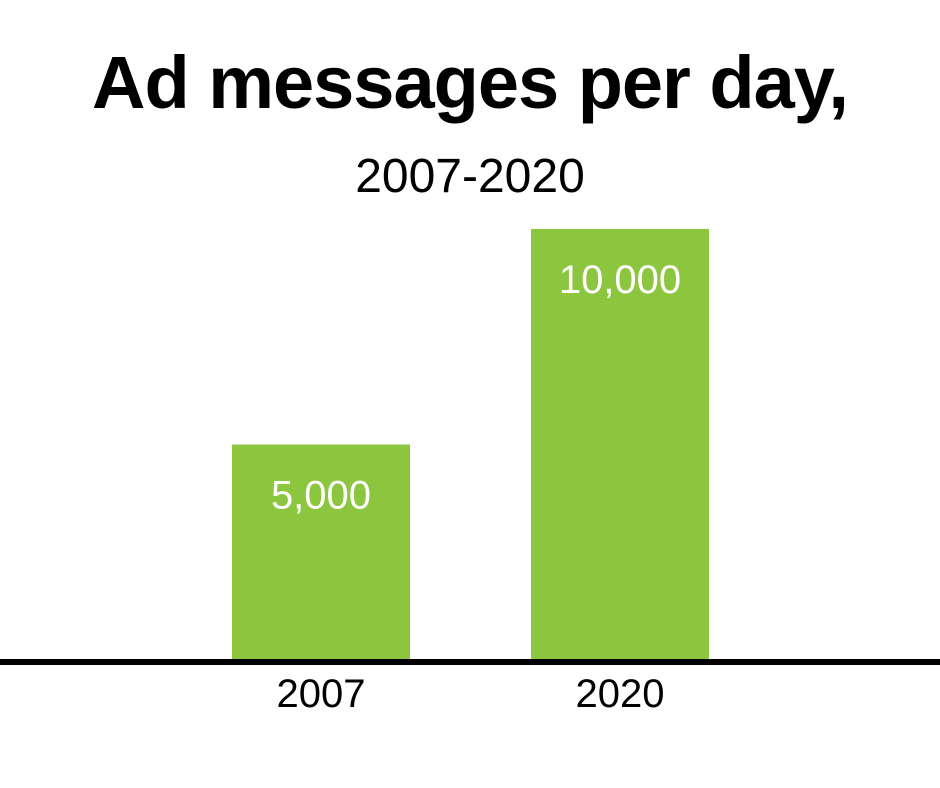 The width and height of the screenshot is (940, 788). I want to click on data-label-2007: 5,000, so click(321, 496).